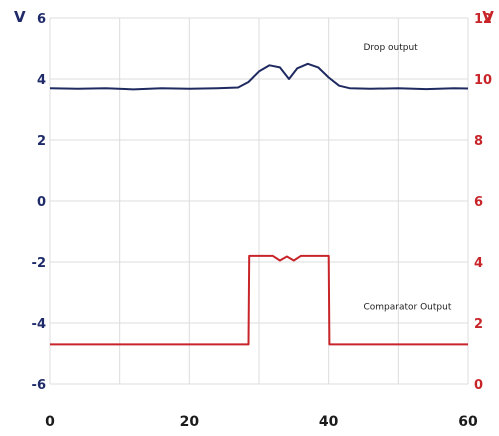 The image size is (499, 436). I want to click on annotations: Drop output Comparator Output, so click(408, 177).